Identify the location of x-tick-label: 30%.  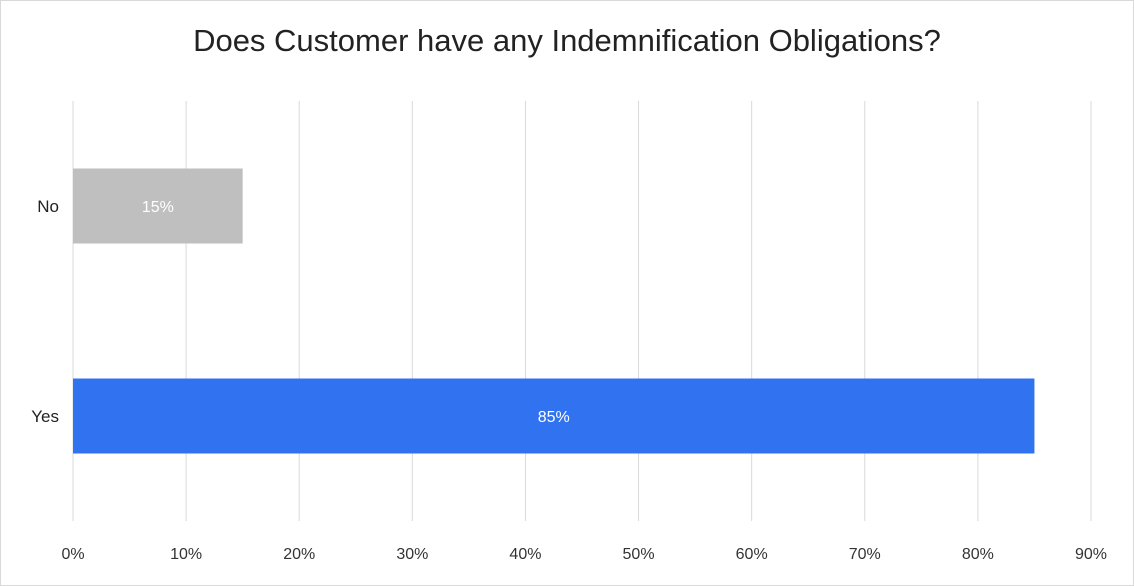
(412, 554).